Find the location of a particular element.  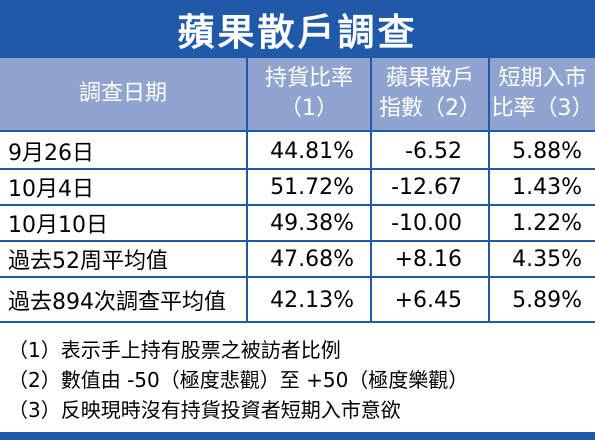

header-holding-line2: （1） is located at coordinates (309, 108).